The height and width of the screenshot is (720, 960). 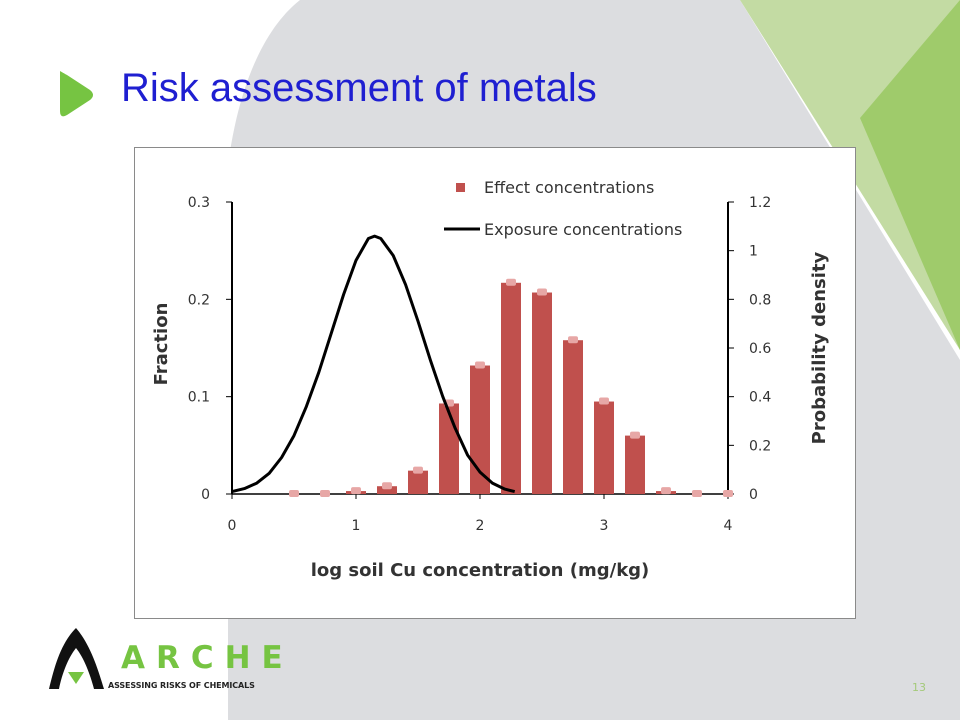 I want to click on logo-triangle-icon, so click(x=76, y=678).